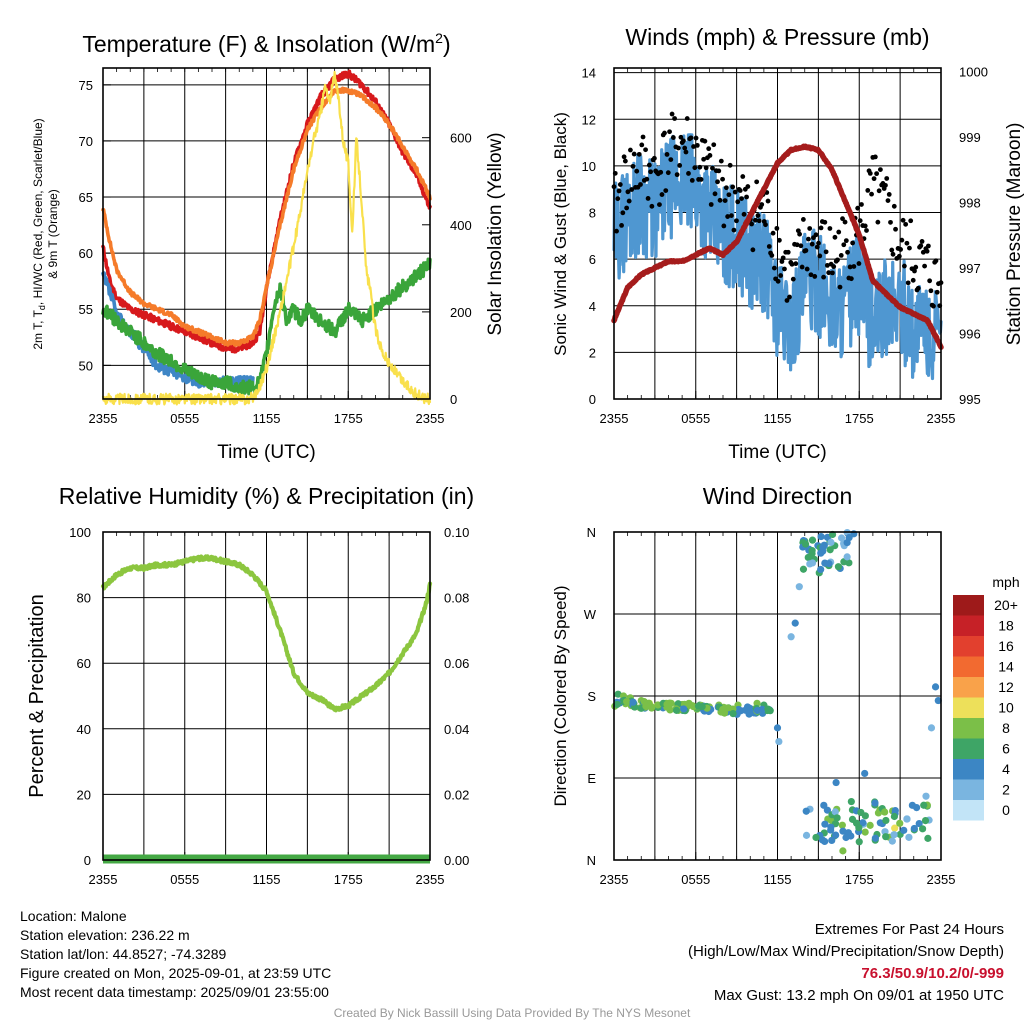  What do you see at coordinates (858, 995) in the screenshot?
I see `max-gust-text: Max Gust: 13.2 mph On 09/01 at 1950 UTC` at bounding box center [858, 995].